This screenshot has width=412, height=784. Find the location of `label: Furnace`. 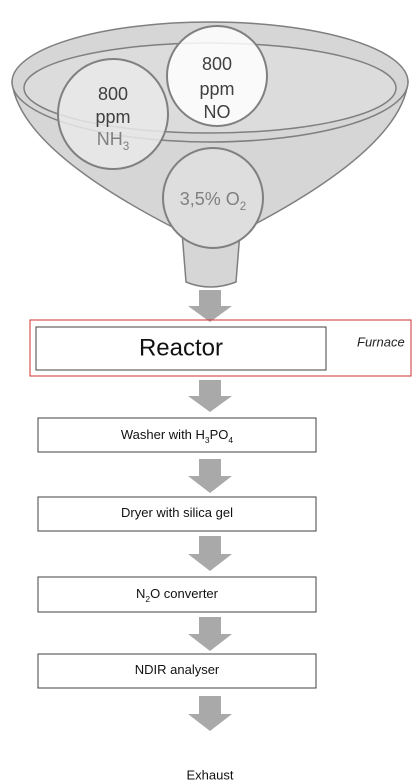

label: Furnace is located at coordinates (381, 341).